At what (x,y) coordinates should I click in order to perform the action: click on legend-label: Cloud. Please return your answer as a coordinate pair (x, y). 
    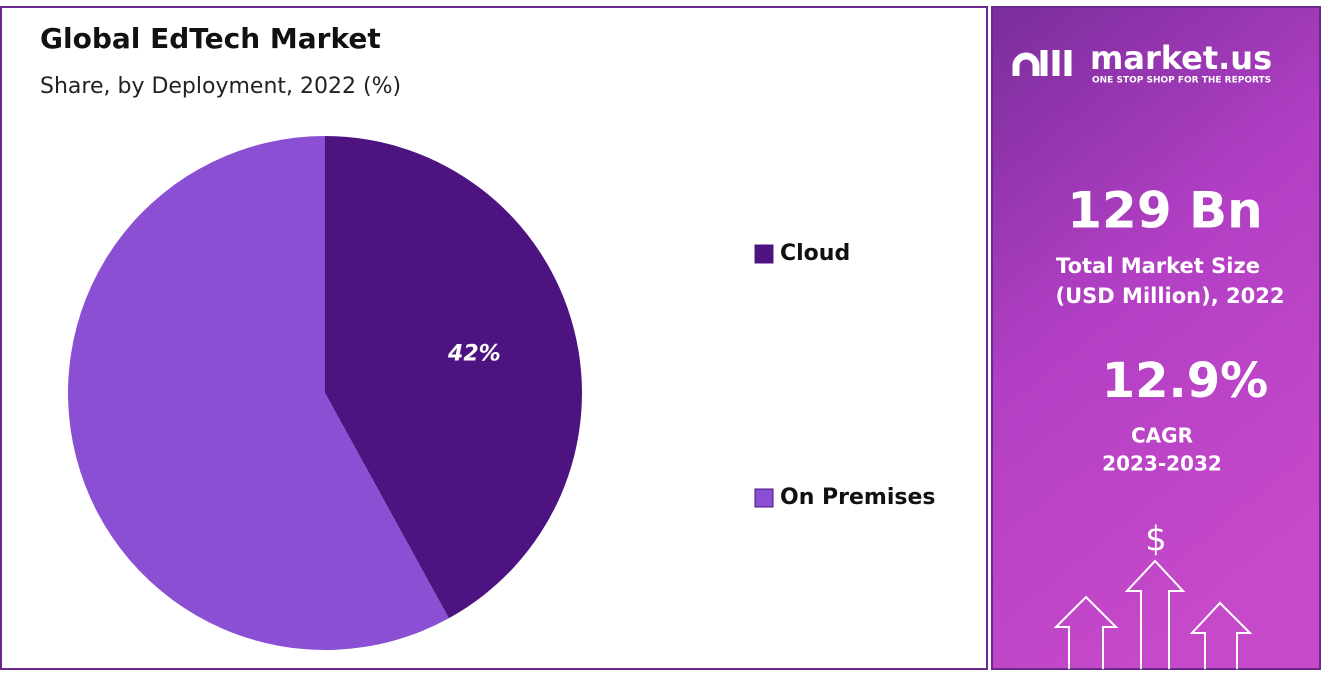
    Looking at the image, I should click on (815, 253).